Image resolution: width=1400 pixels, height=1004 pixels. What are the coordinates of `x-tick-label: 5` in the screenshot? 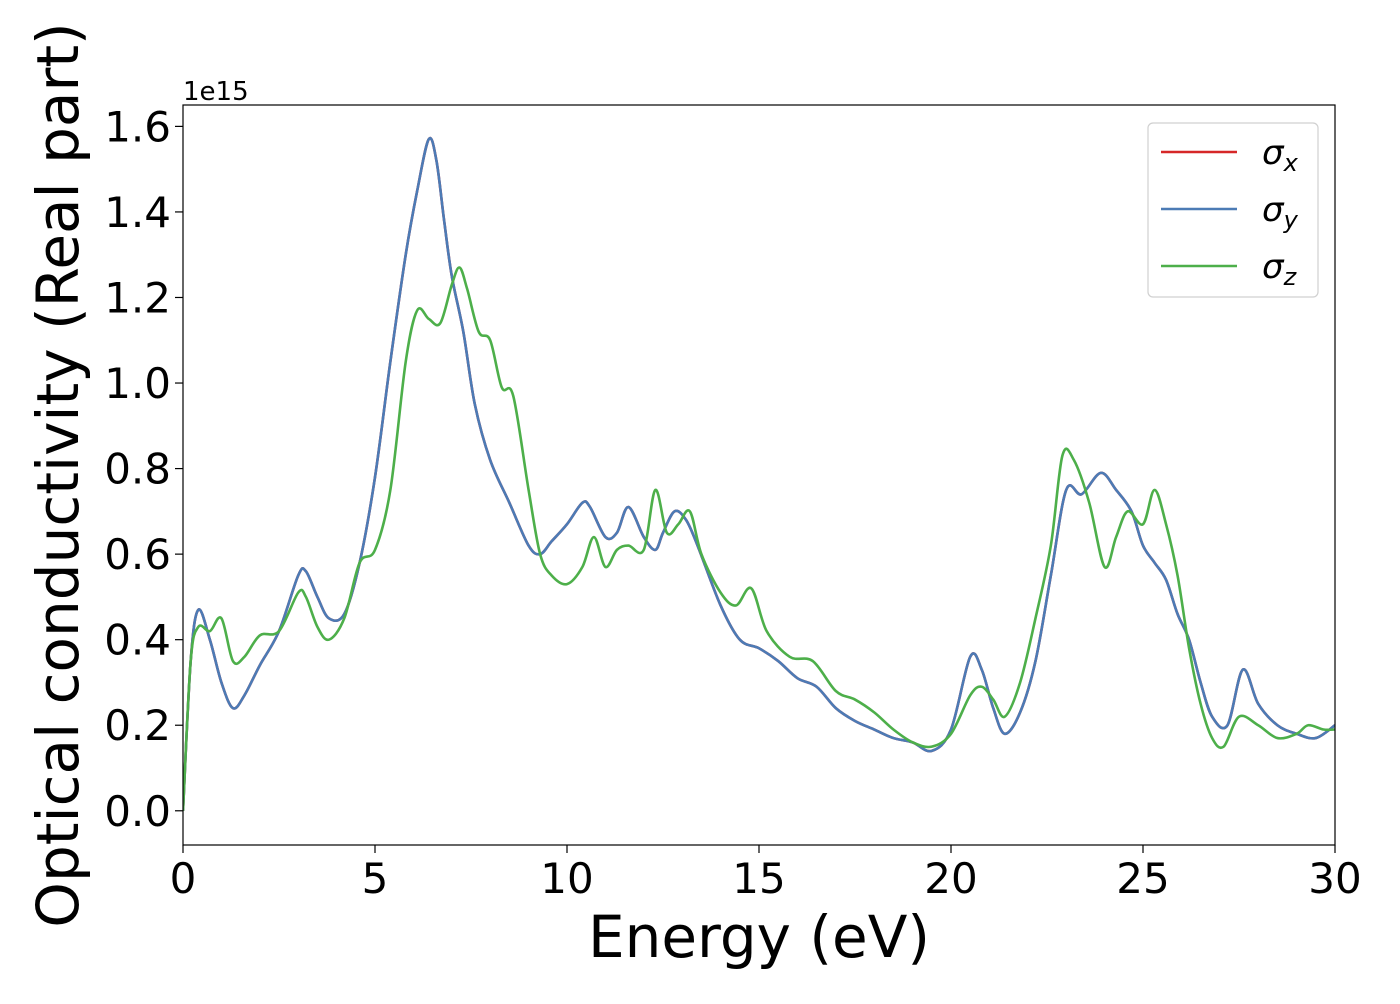 It's located at (375, 878).